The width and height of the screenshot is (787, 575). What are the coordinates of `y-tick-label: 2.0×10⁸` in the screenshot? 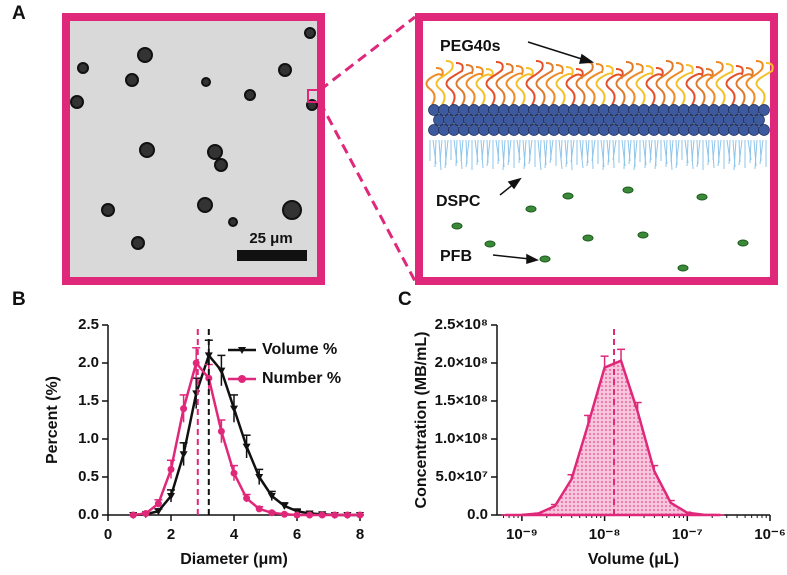 It's located at (461, 362).